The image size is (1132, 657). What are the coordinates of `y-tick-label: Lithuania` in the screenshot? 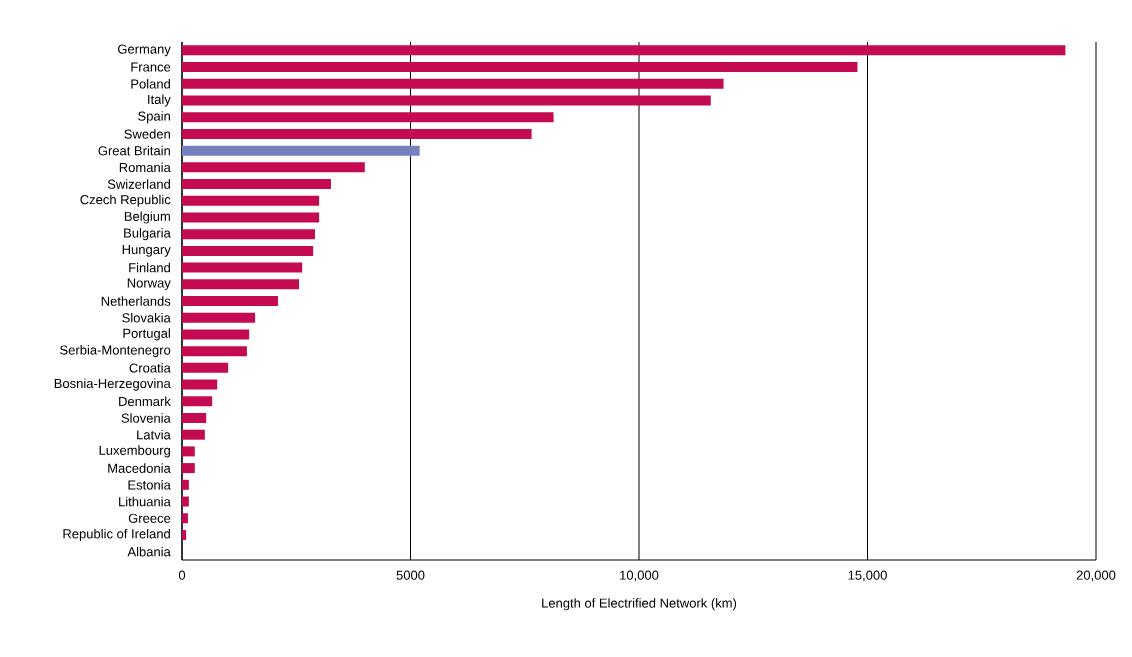 It's located at (145, 501).